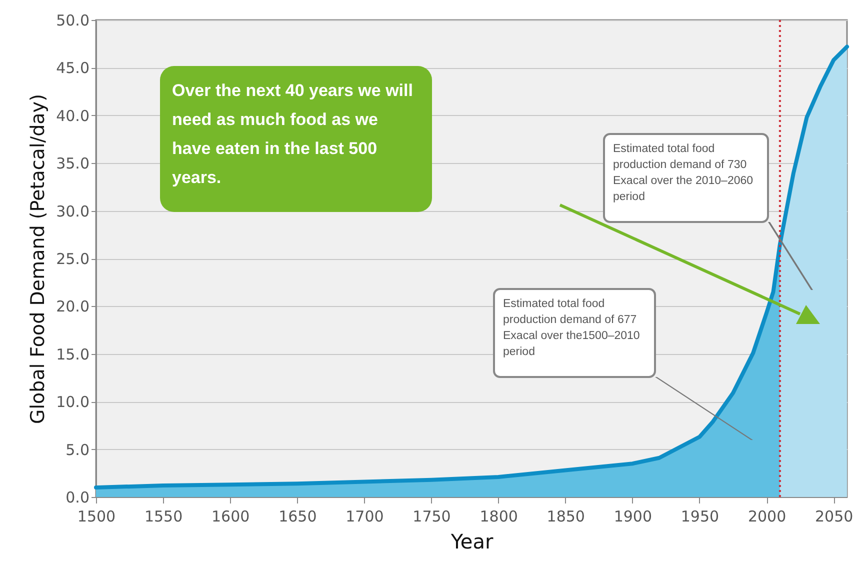 This screenshot has width=855, height=569. I want to click on x-tick-label: 1850, so click(565, 517).